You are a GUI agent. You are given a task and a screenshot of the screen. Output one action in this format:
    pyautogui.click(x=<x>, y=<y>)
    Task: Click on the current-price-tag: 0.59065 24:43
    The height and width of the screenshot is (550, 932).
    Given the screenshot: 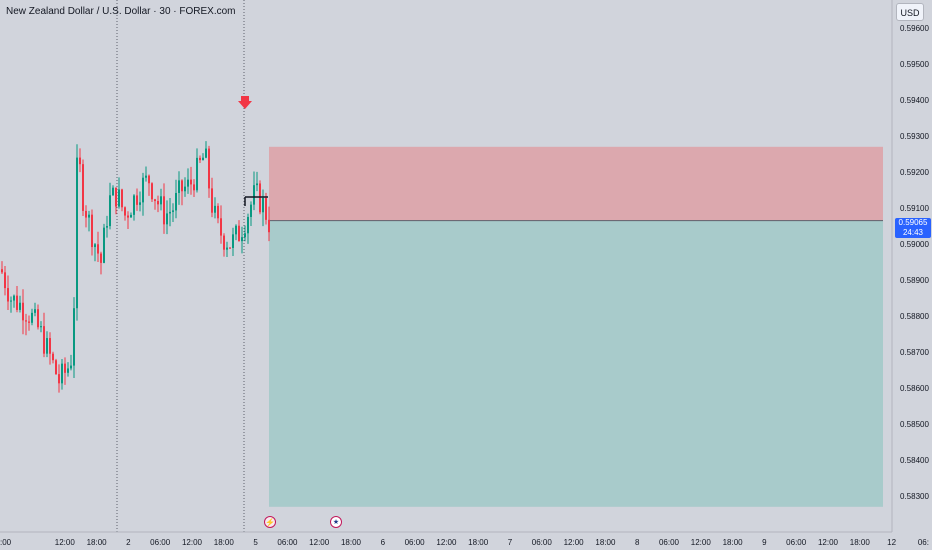 What is the action you would take?
    pyautogui.click(x=913, y=228)
    